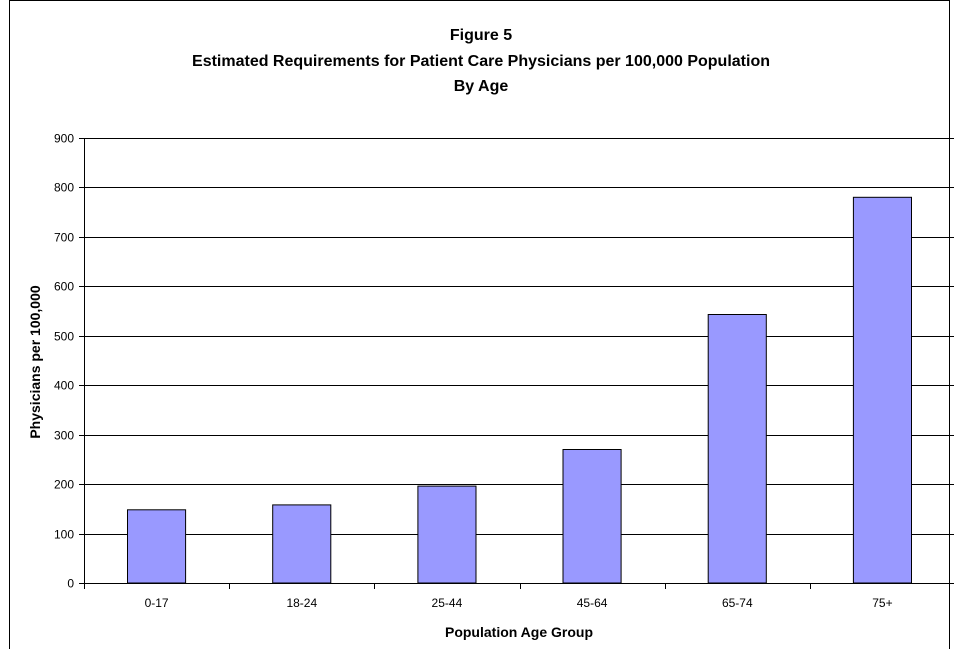 The width and height of the screenshot is (954, 654). I want to click on x-tick-label: 45-64, so click(592, 603).